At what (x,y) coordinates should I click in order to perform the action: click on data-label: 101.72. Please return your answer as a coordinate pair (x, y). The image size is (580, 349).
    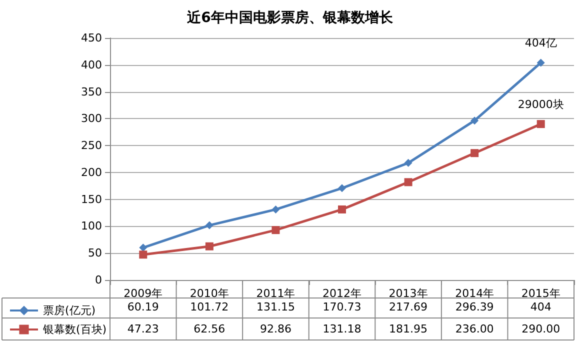
    Looking at the image, I should click on (209, 307).